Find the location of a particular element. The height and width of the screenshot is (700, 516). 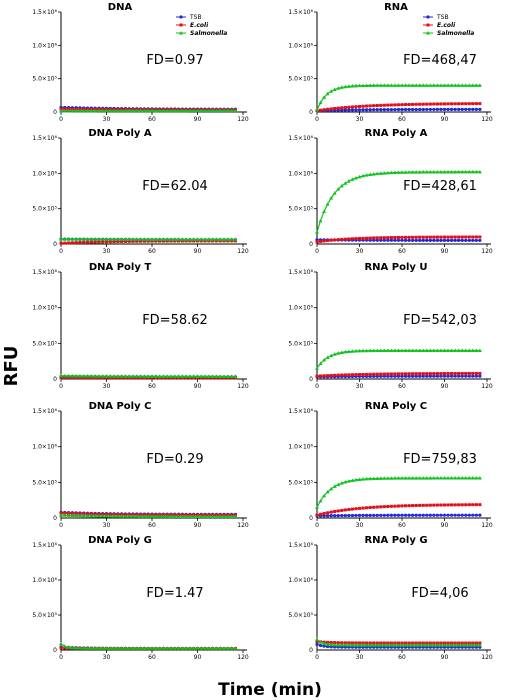

legend-label: Salmonella is located at coordinates (455, 33).